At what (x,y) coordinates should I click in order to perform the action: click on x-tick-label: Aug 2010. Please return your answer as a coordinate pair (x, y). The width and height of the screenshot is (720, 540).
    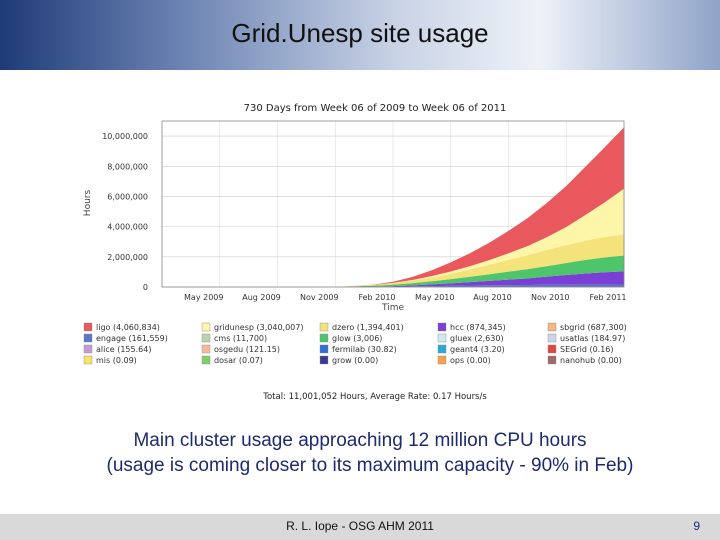
    Looking at the image, I should click on (492, 297).